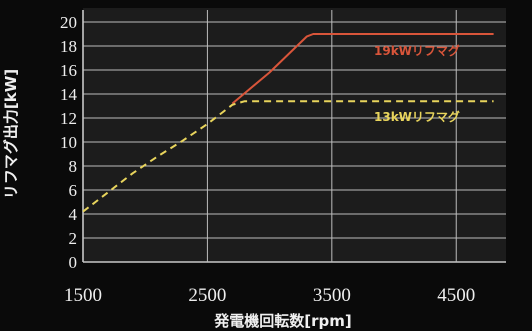 This screenshot has width=532, height=331. I want to click on y-tick-label: 10, so click(68, 142).